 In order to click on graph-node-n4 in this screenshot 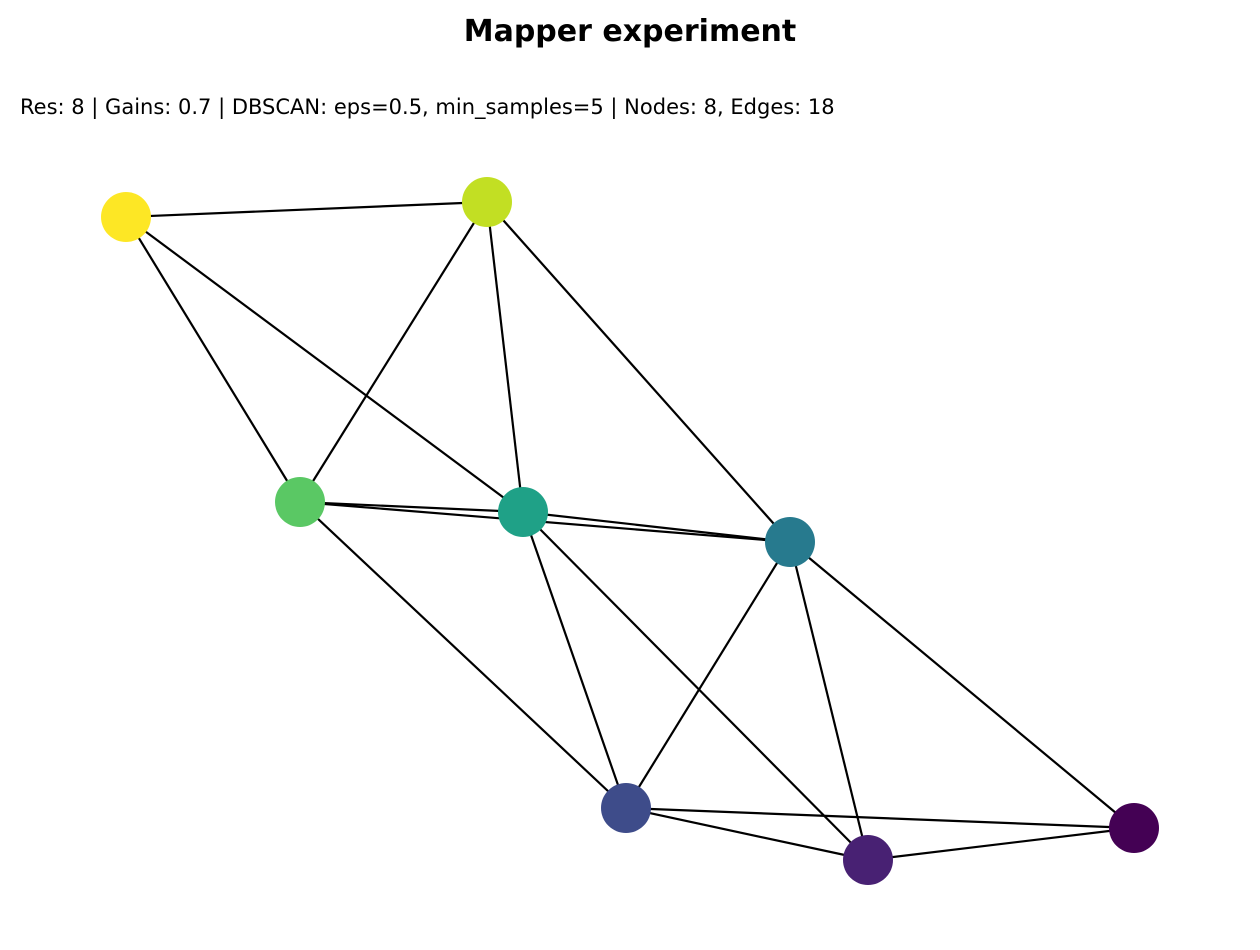, I will do `click(523, 512)`.